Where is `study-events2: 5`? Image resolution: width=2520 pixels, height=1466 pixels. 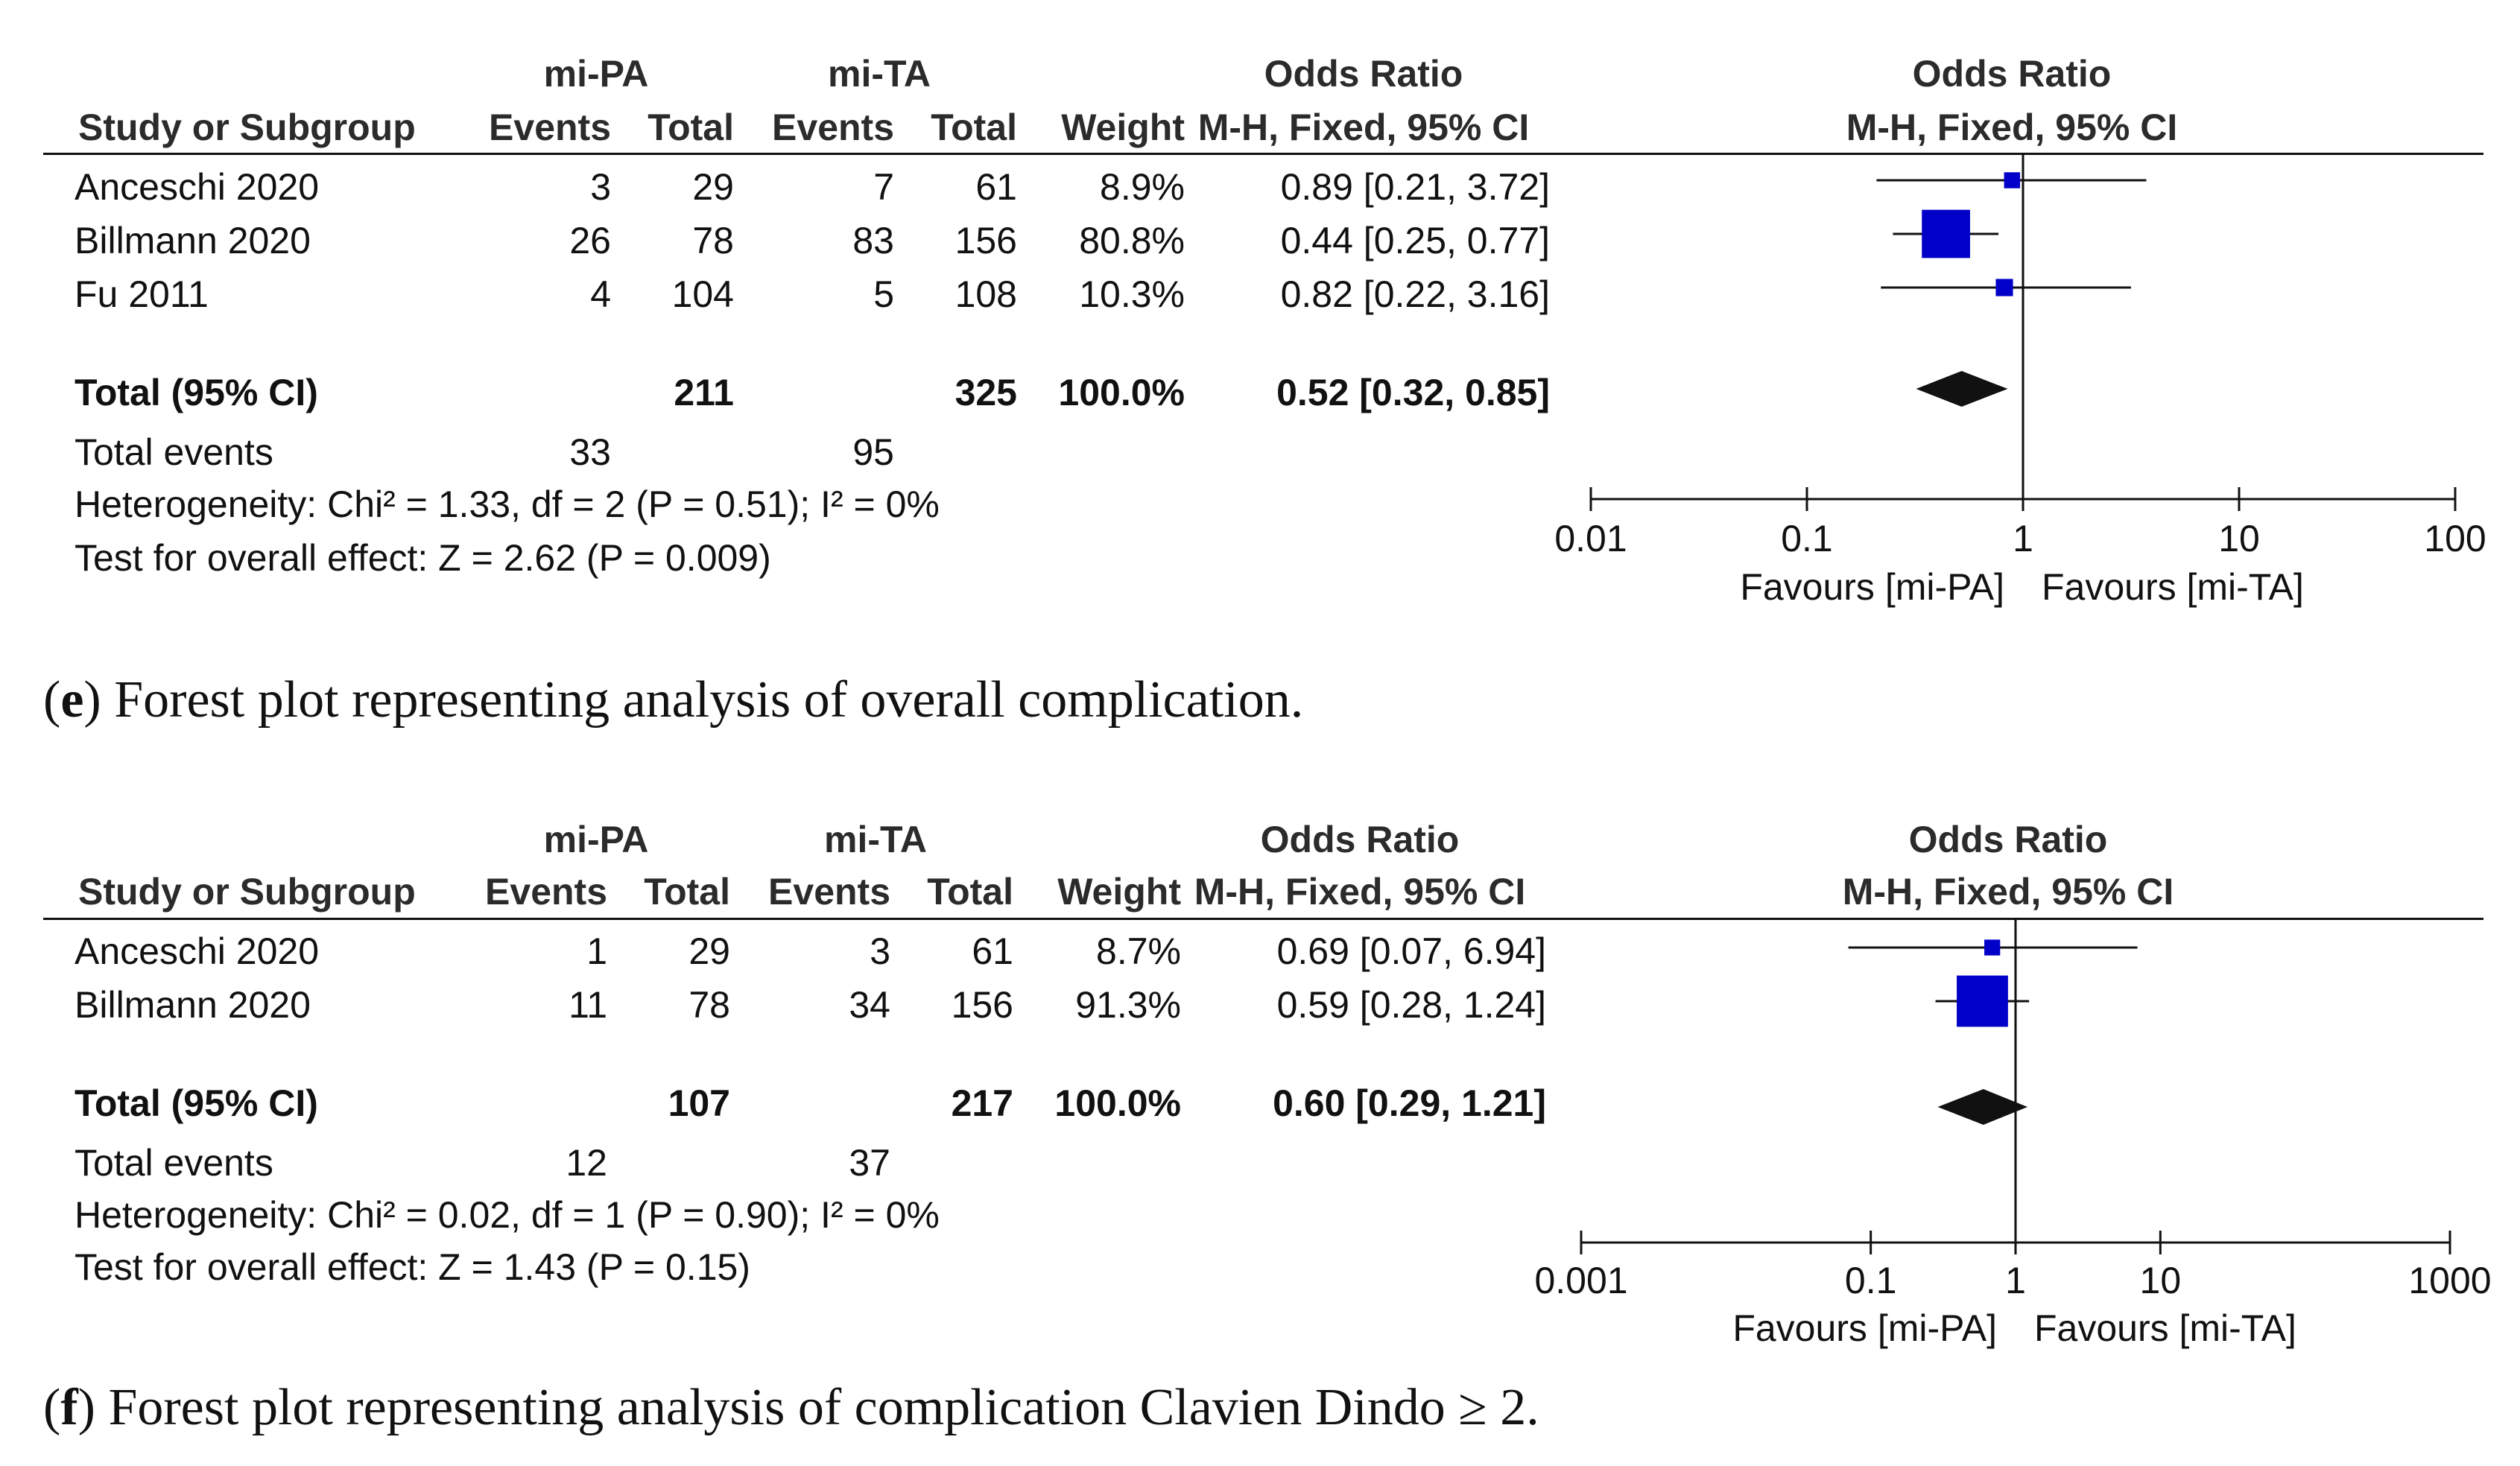 study-events2: 5 is located at coordinates (883, 294).